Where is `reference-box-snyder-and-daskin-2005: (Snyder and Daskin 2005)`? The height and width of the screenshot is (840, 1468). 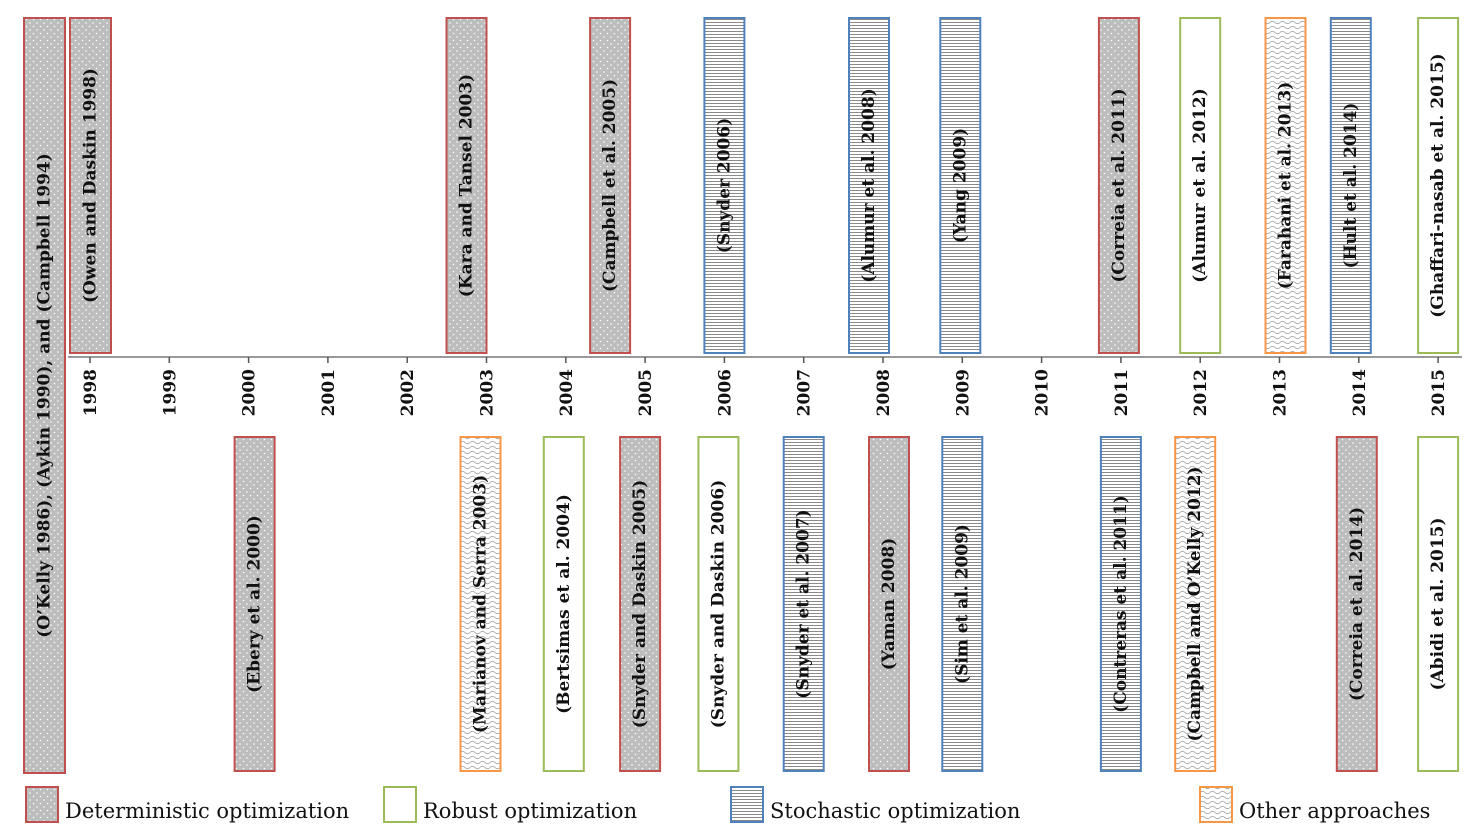 reference-box-snyder-and-daskin-2005: (Snyder and Daskin 2005) is located at coordinates (640, 604).